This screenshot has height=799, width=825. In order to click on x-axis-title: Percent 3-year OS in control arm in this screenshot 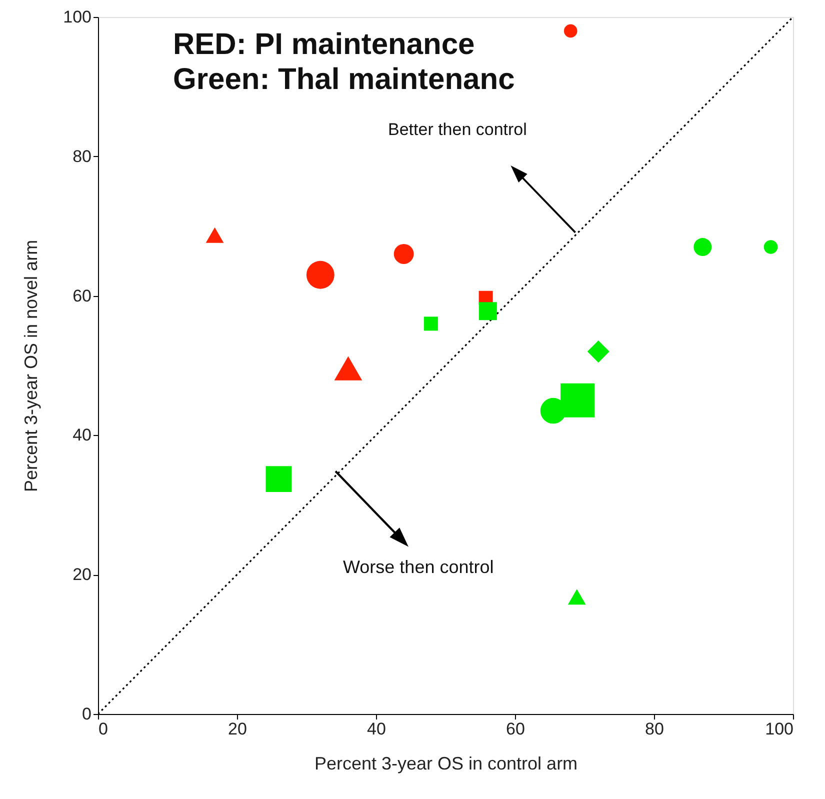, I will do `click(446, 764)`.